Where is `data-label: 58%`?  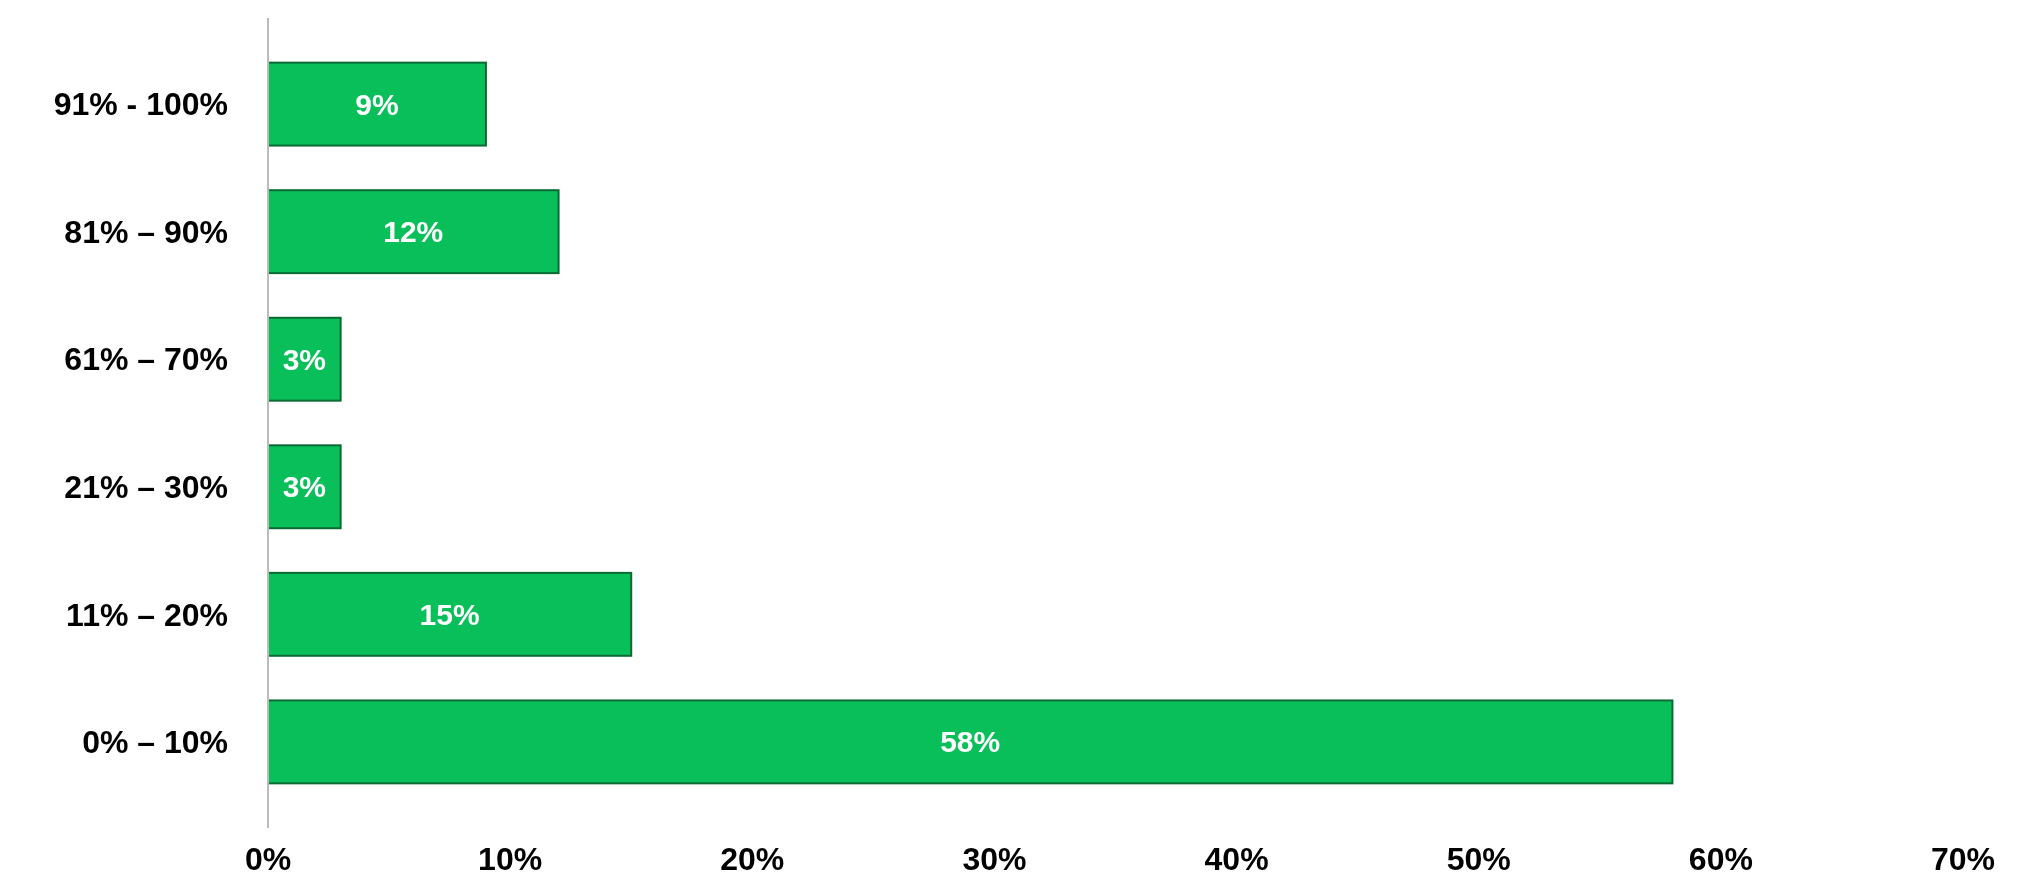 data-label: 58% is located at coordinates (970, 742).